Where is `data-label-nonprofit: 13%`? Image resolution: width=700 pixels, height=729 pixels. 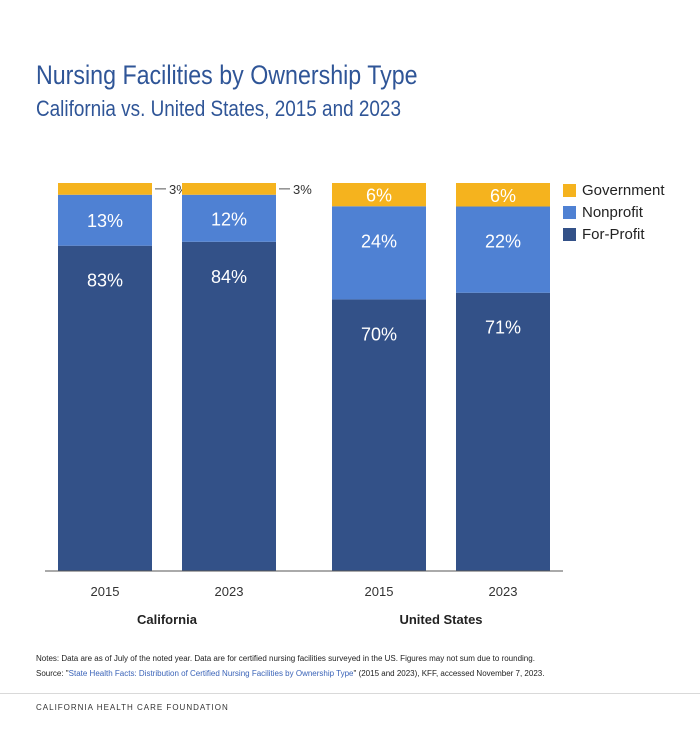
data-label-nonprofit: 13% is located at coordinates (105, 221).